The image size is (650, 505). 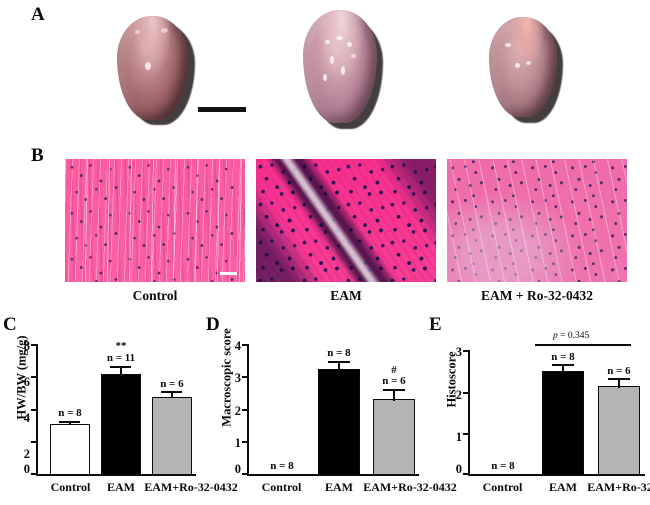 I want to click on panel-c-error-eam-ro, so click(x=172, y=395).